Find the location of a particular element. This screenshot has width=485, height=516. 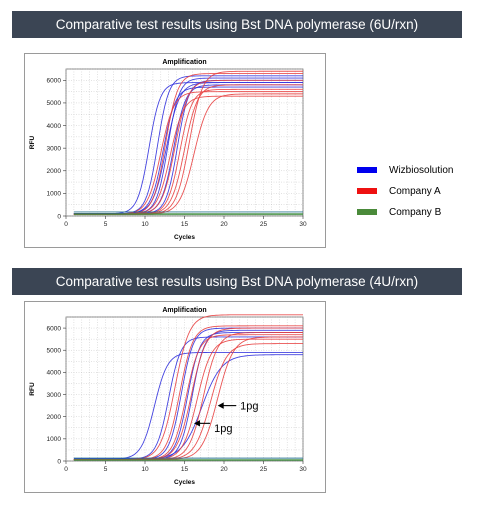

legend-label-company-b: Company B is located at coordinates (415, 212).